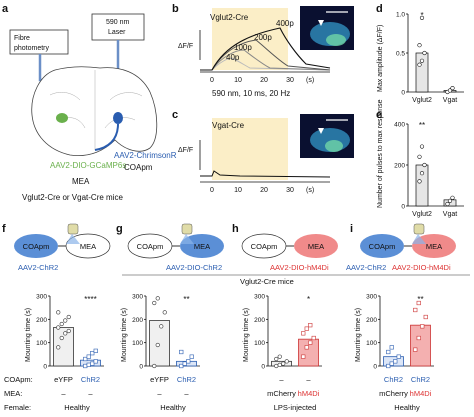 Image resolution: width=474 pixels, height=417 pixels. Describe the element at coordinates (334, 146) in the screenshot. I see `c-micrograph-core` at that location.